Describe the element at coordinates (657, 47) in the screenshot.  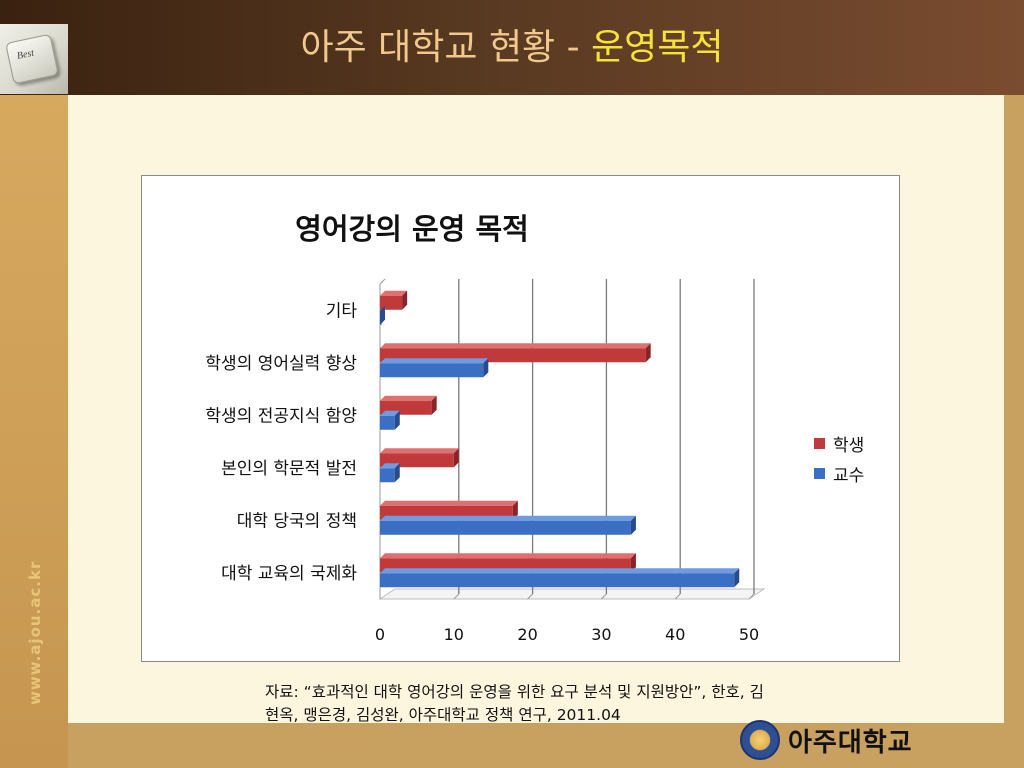
I see `page-title-highlight: 운영목적` at that location.